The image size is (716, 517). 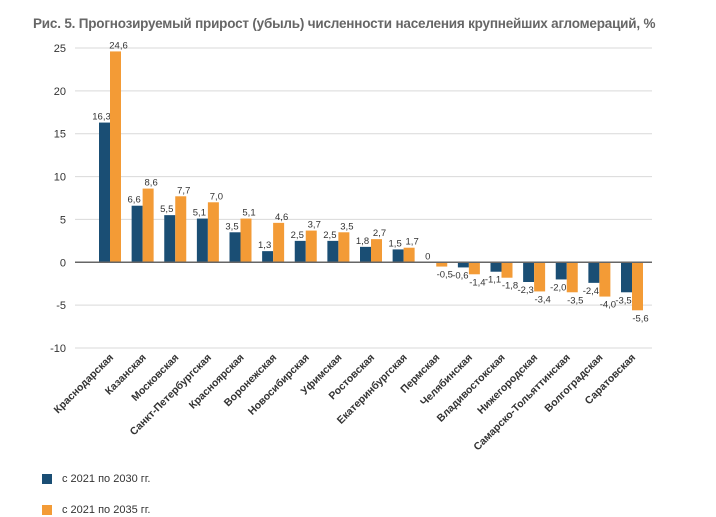 I want to click on data-label: 2,7, so click(x=379, y=233).